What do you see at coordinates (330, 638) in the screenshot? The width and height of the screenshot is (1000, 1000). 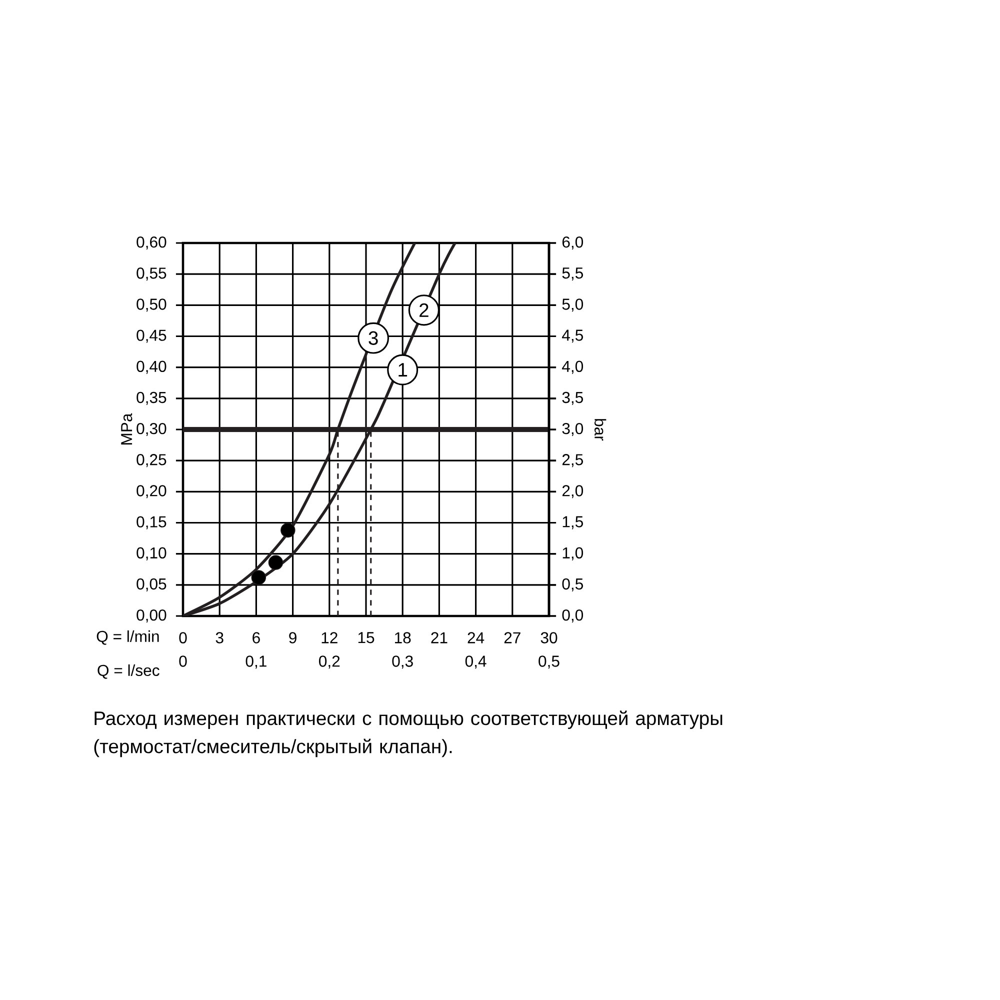 I see `x-tick-label: 12` at bounding box center [330, 638].